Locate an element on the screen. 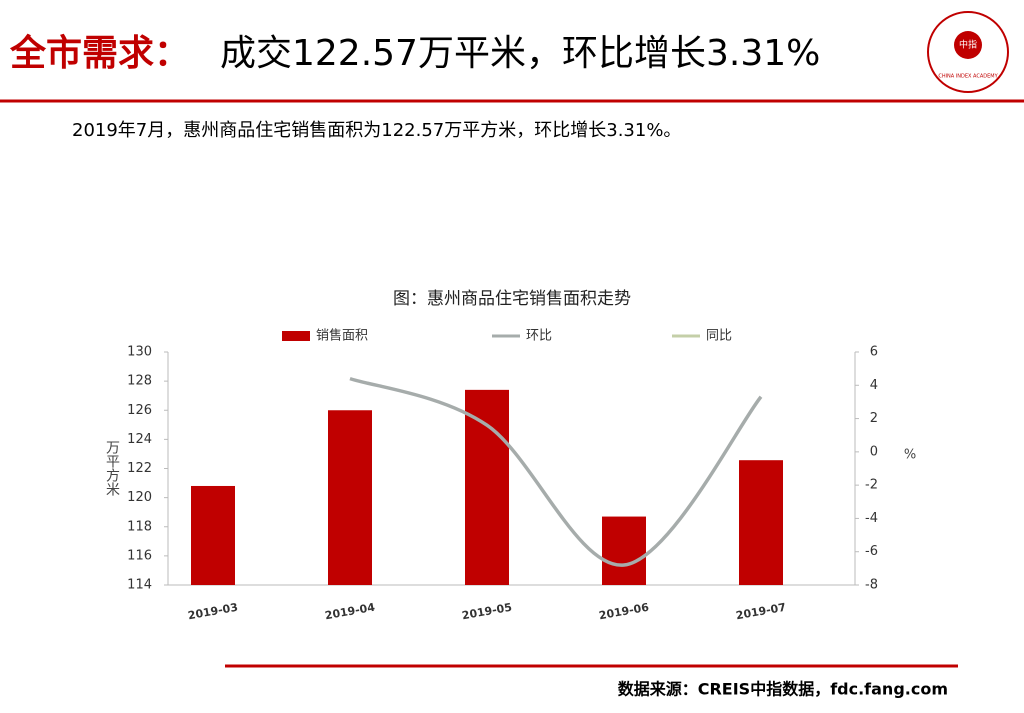  x-tick-label: 2019-03 is located at coordinates (213, 612).